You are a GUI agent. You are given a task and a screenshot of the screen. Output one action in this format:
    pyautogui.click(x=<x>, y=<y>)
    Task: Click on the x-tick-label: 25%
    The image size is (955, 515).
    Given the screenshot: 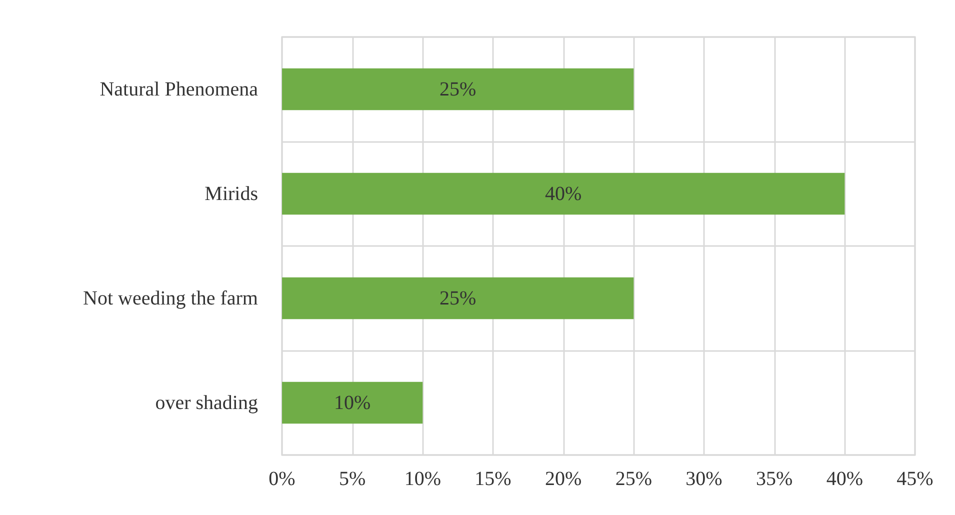 What is the action you would take?
    pyautogui.click(x=633, y=479)
    